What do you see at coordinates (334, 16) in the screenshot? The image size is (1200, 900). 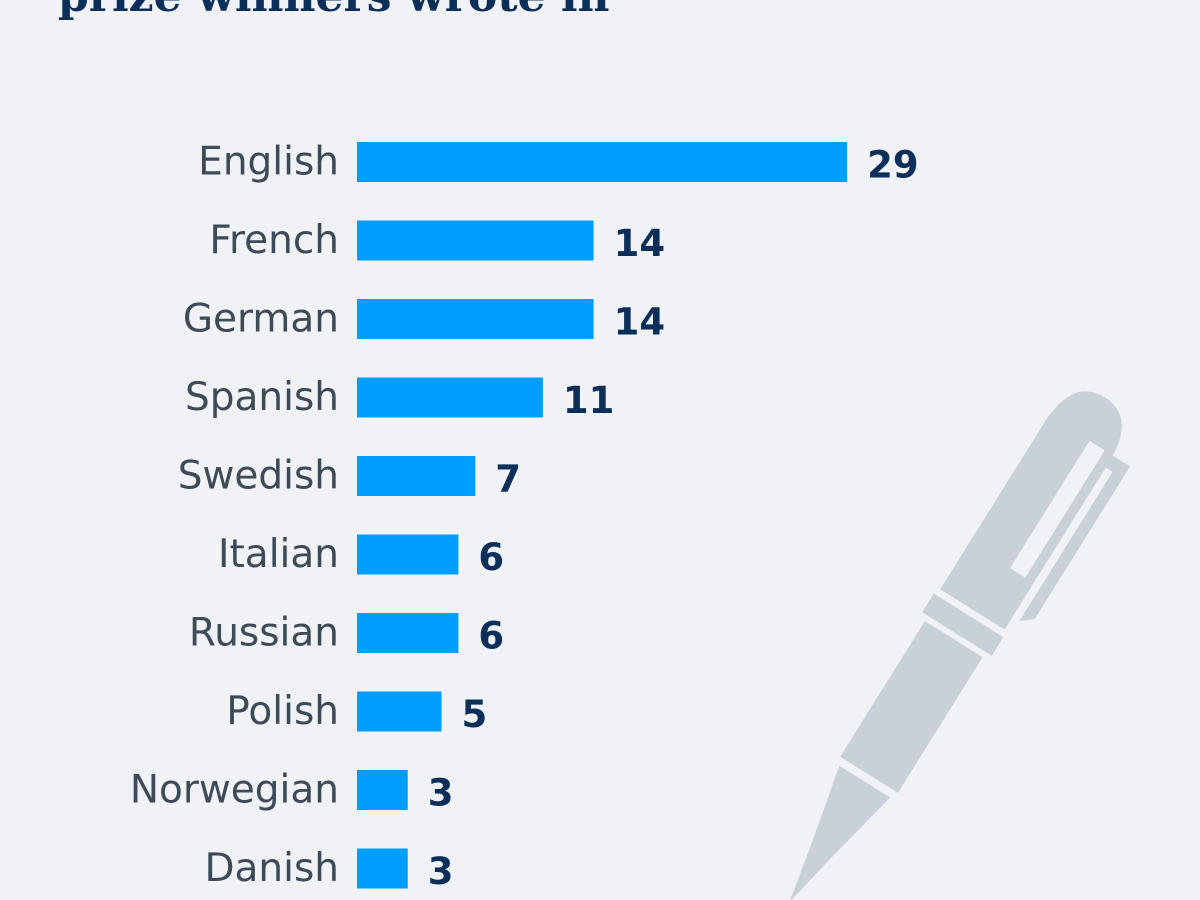 I see `chart-title: prize winners wrote in` at bounding box center [334, 16].